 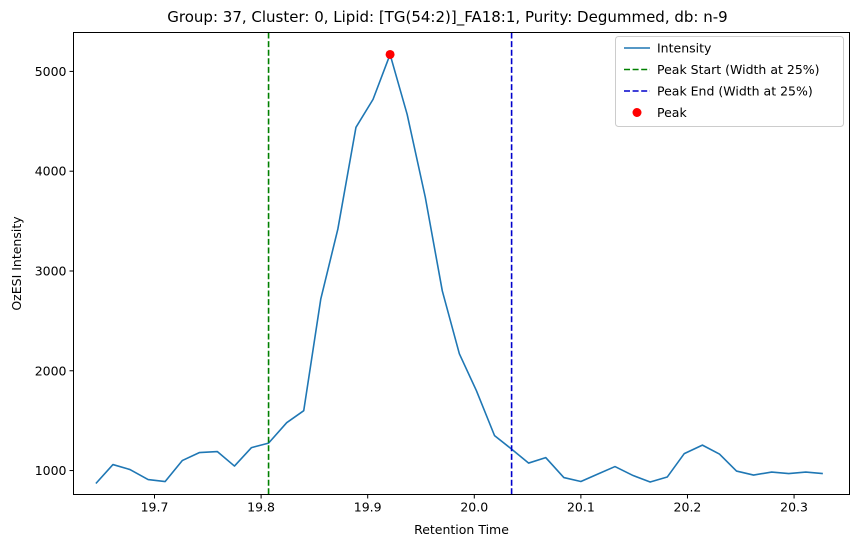 What do you see at coordinates (735, 91) in the screenshot?
I see `legend-label: Peak End (Width at 25%)` at bounding box center [735, 91].